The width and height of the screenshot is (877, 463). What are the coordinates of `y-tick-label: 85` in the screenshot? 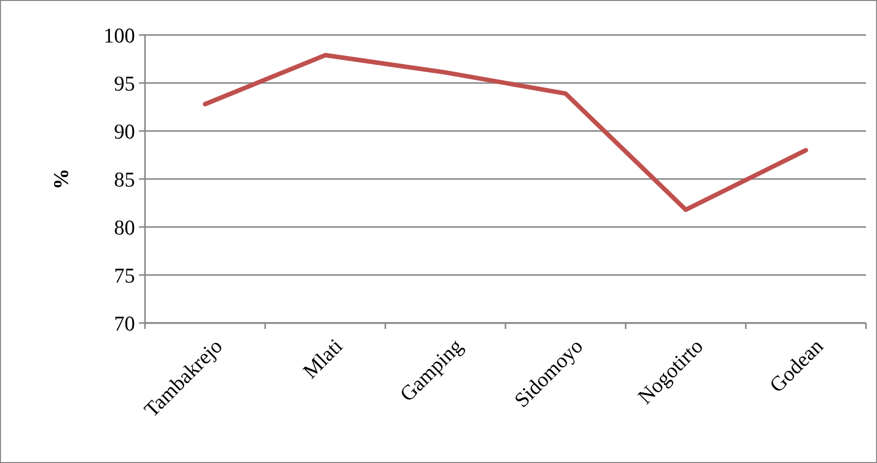 It's located at (124, 179).